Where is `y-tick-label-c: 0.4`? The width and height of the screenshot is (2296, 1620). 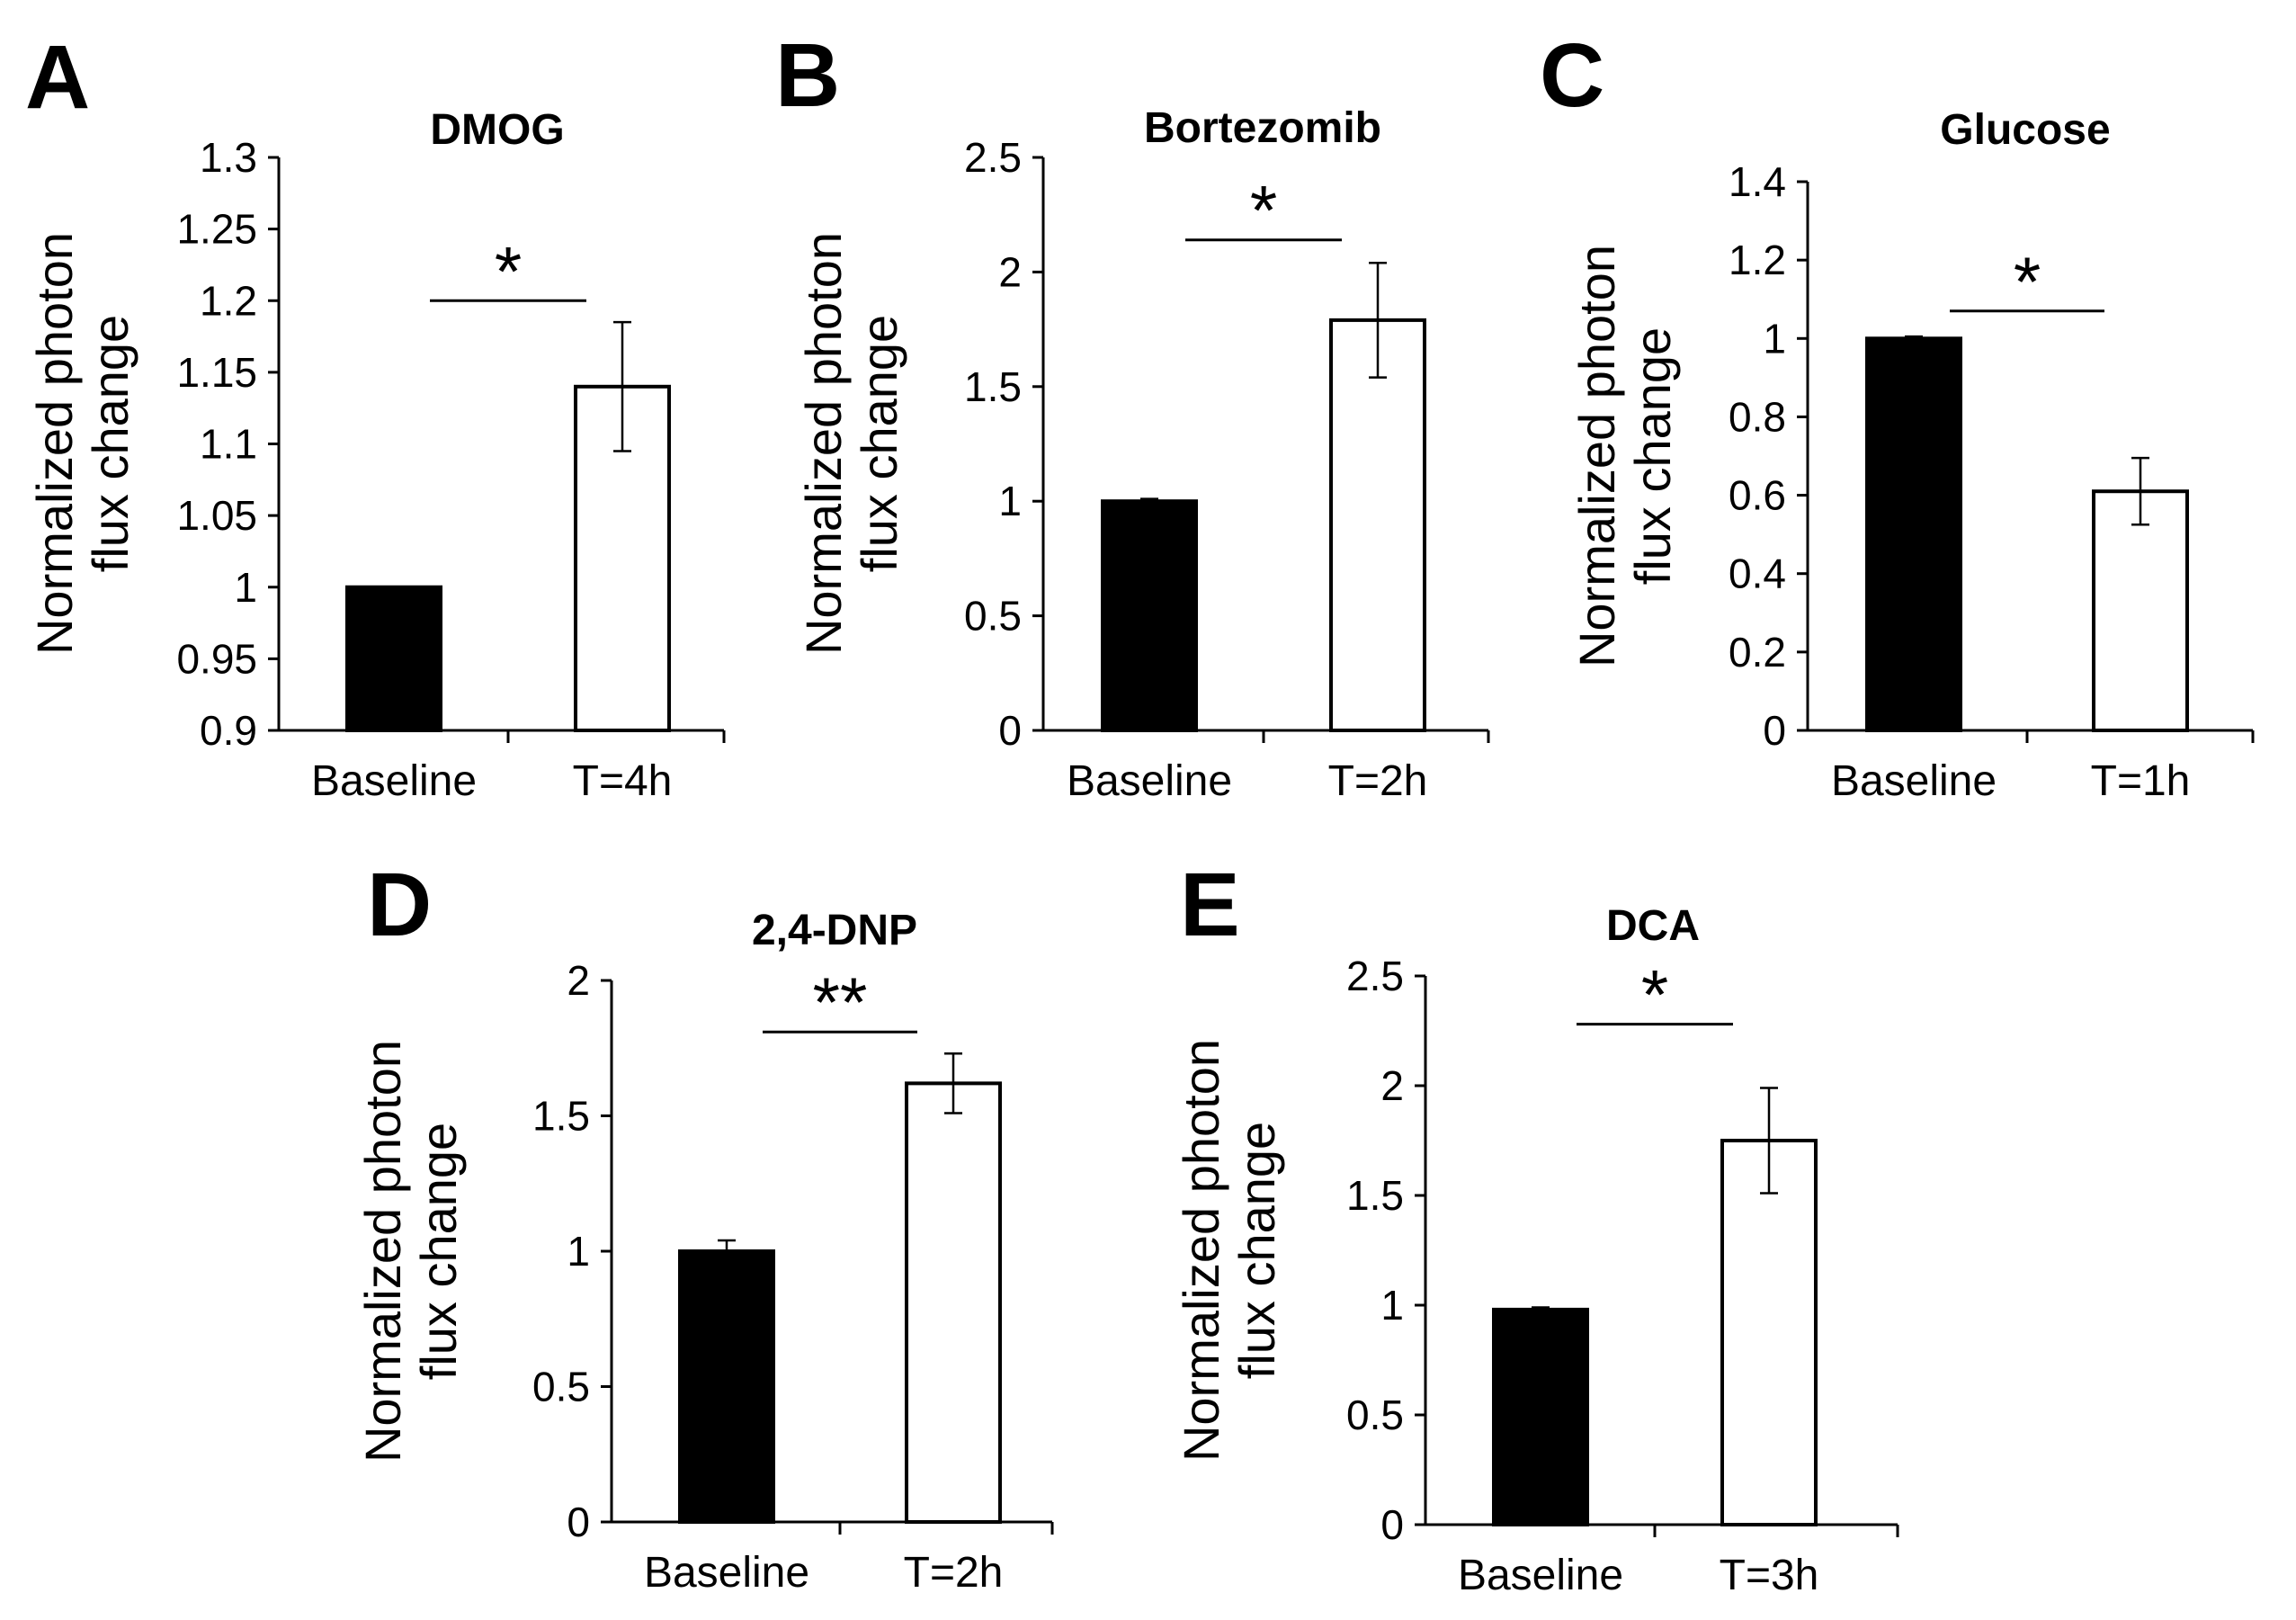
y-tick-label-c: 0.4 is located at coordinates (1758, 574).